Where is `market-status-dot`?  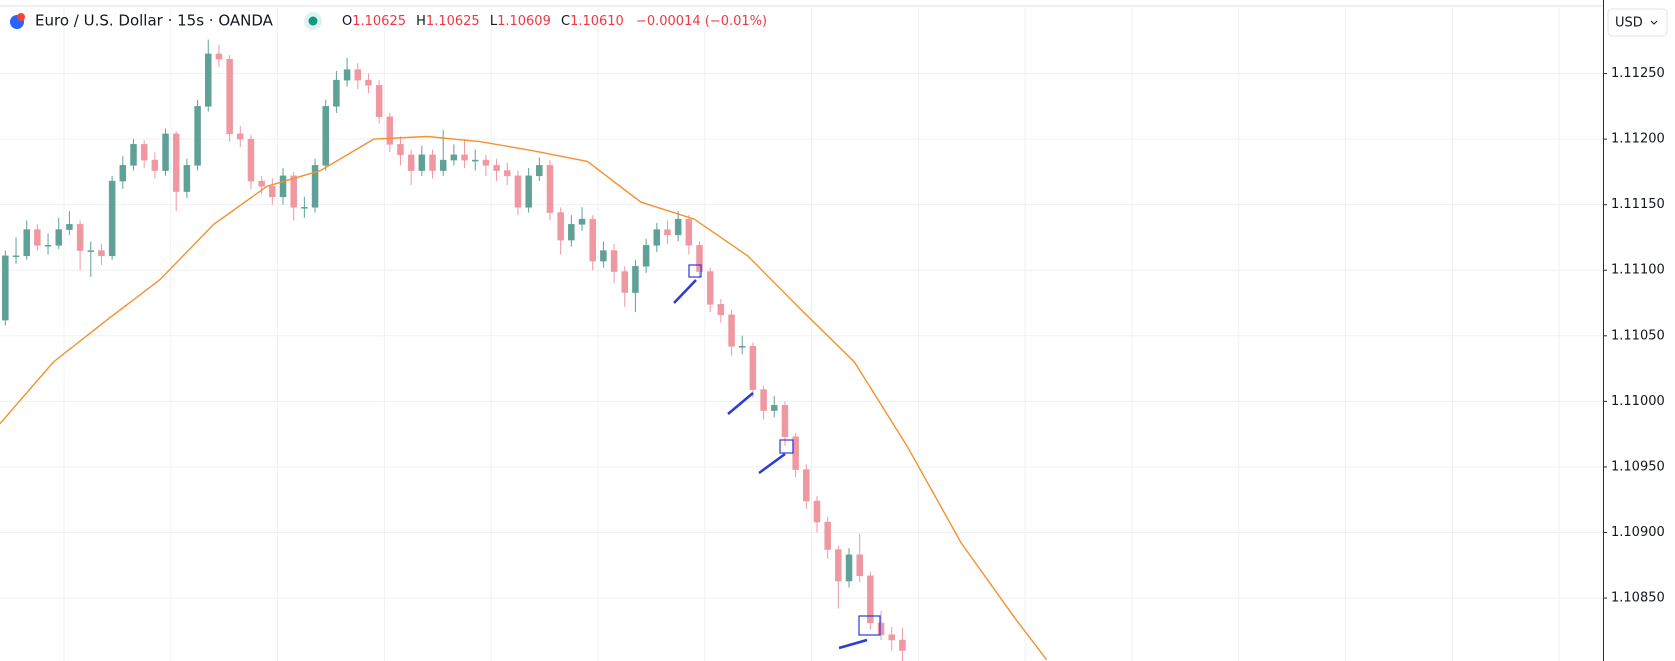
market-status-dot is located at coordinates (313, 21).